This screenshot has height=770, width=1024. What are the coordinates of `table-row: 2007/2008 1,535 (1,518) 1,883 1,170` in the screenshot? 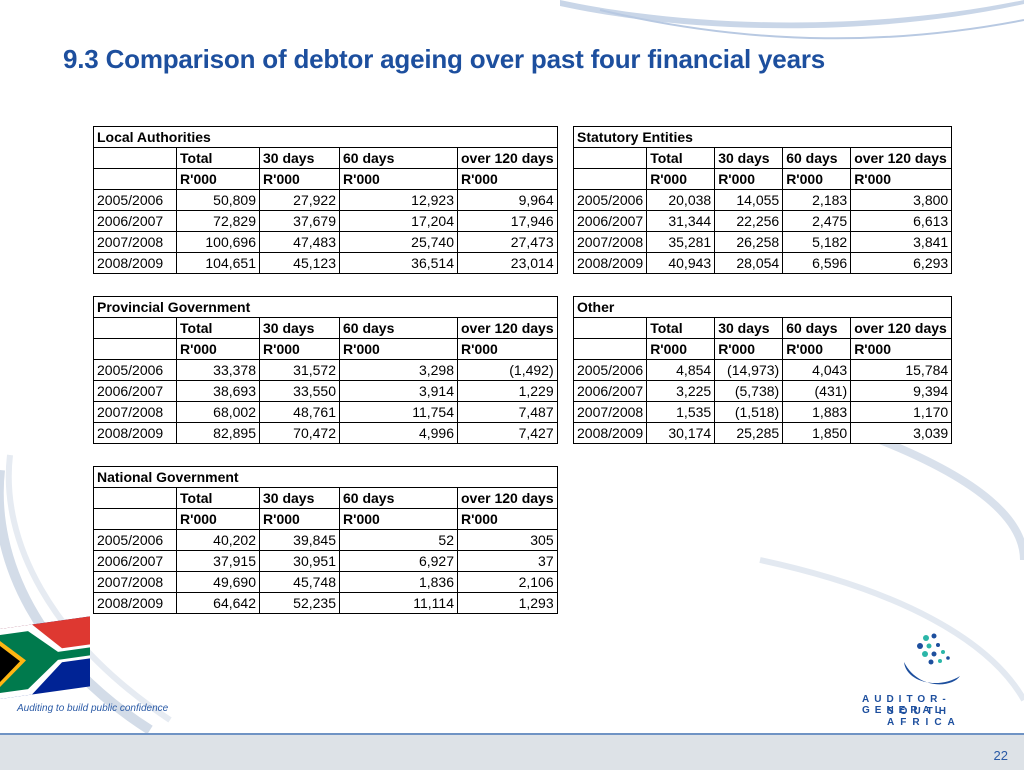 It's located at (762, 412).